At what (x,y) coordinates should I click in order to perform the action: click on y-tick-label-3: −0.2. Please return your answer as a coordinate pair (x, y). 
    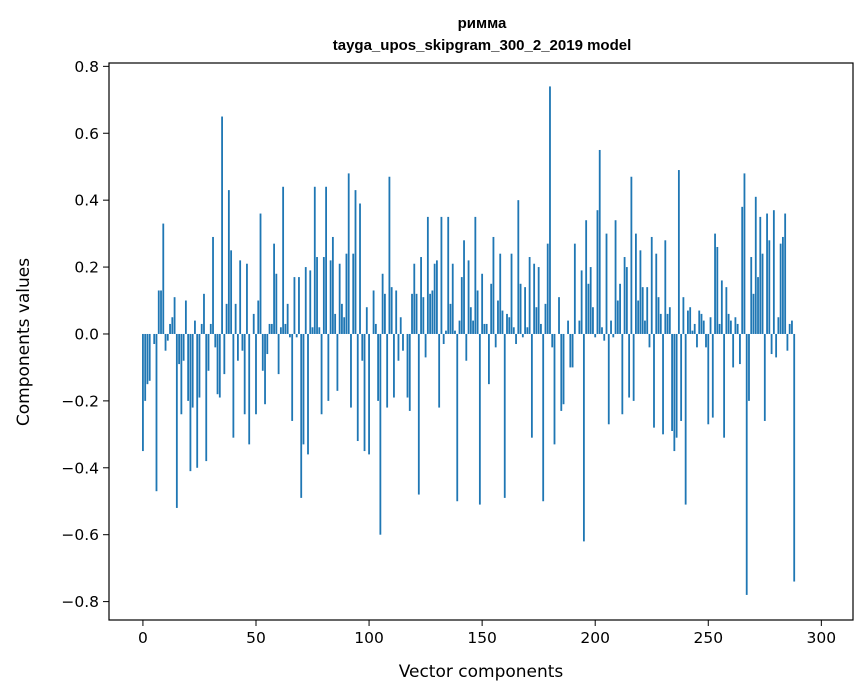
    Looking at the image, I should click on (80, 401).